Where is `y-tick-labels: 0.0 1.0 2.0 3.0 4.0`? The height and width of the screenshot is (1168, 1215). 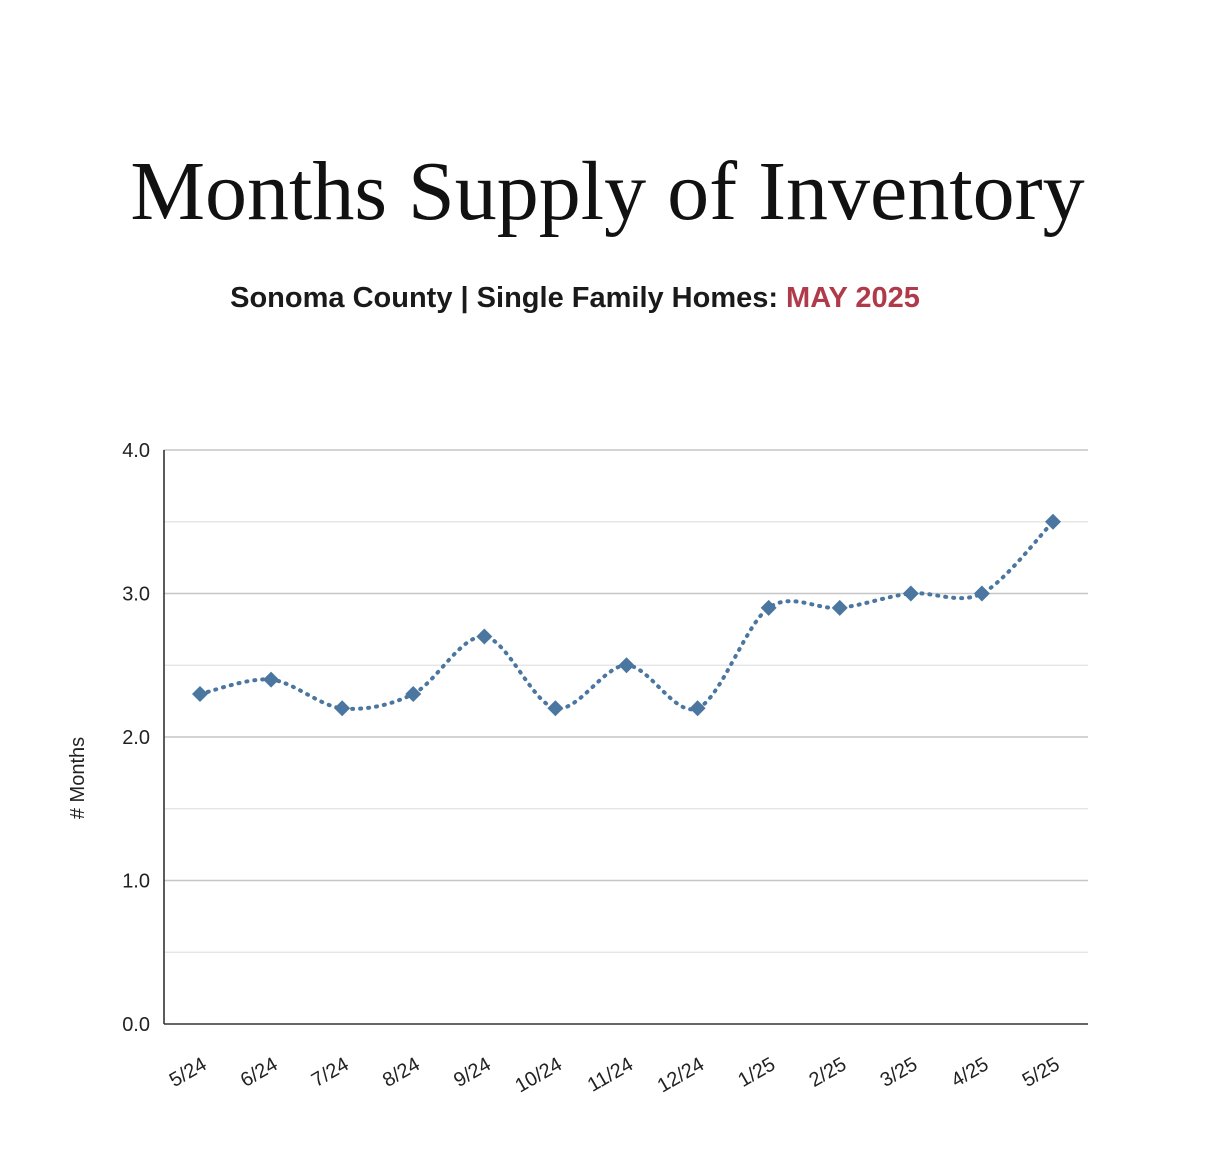 y-tick-labels: 0.0 1.0 2.0 3.0 4.0 is located at coordinates (136, 738).